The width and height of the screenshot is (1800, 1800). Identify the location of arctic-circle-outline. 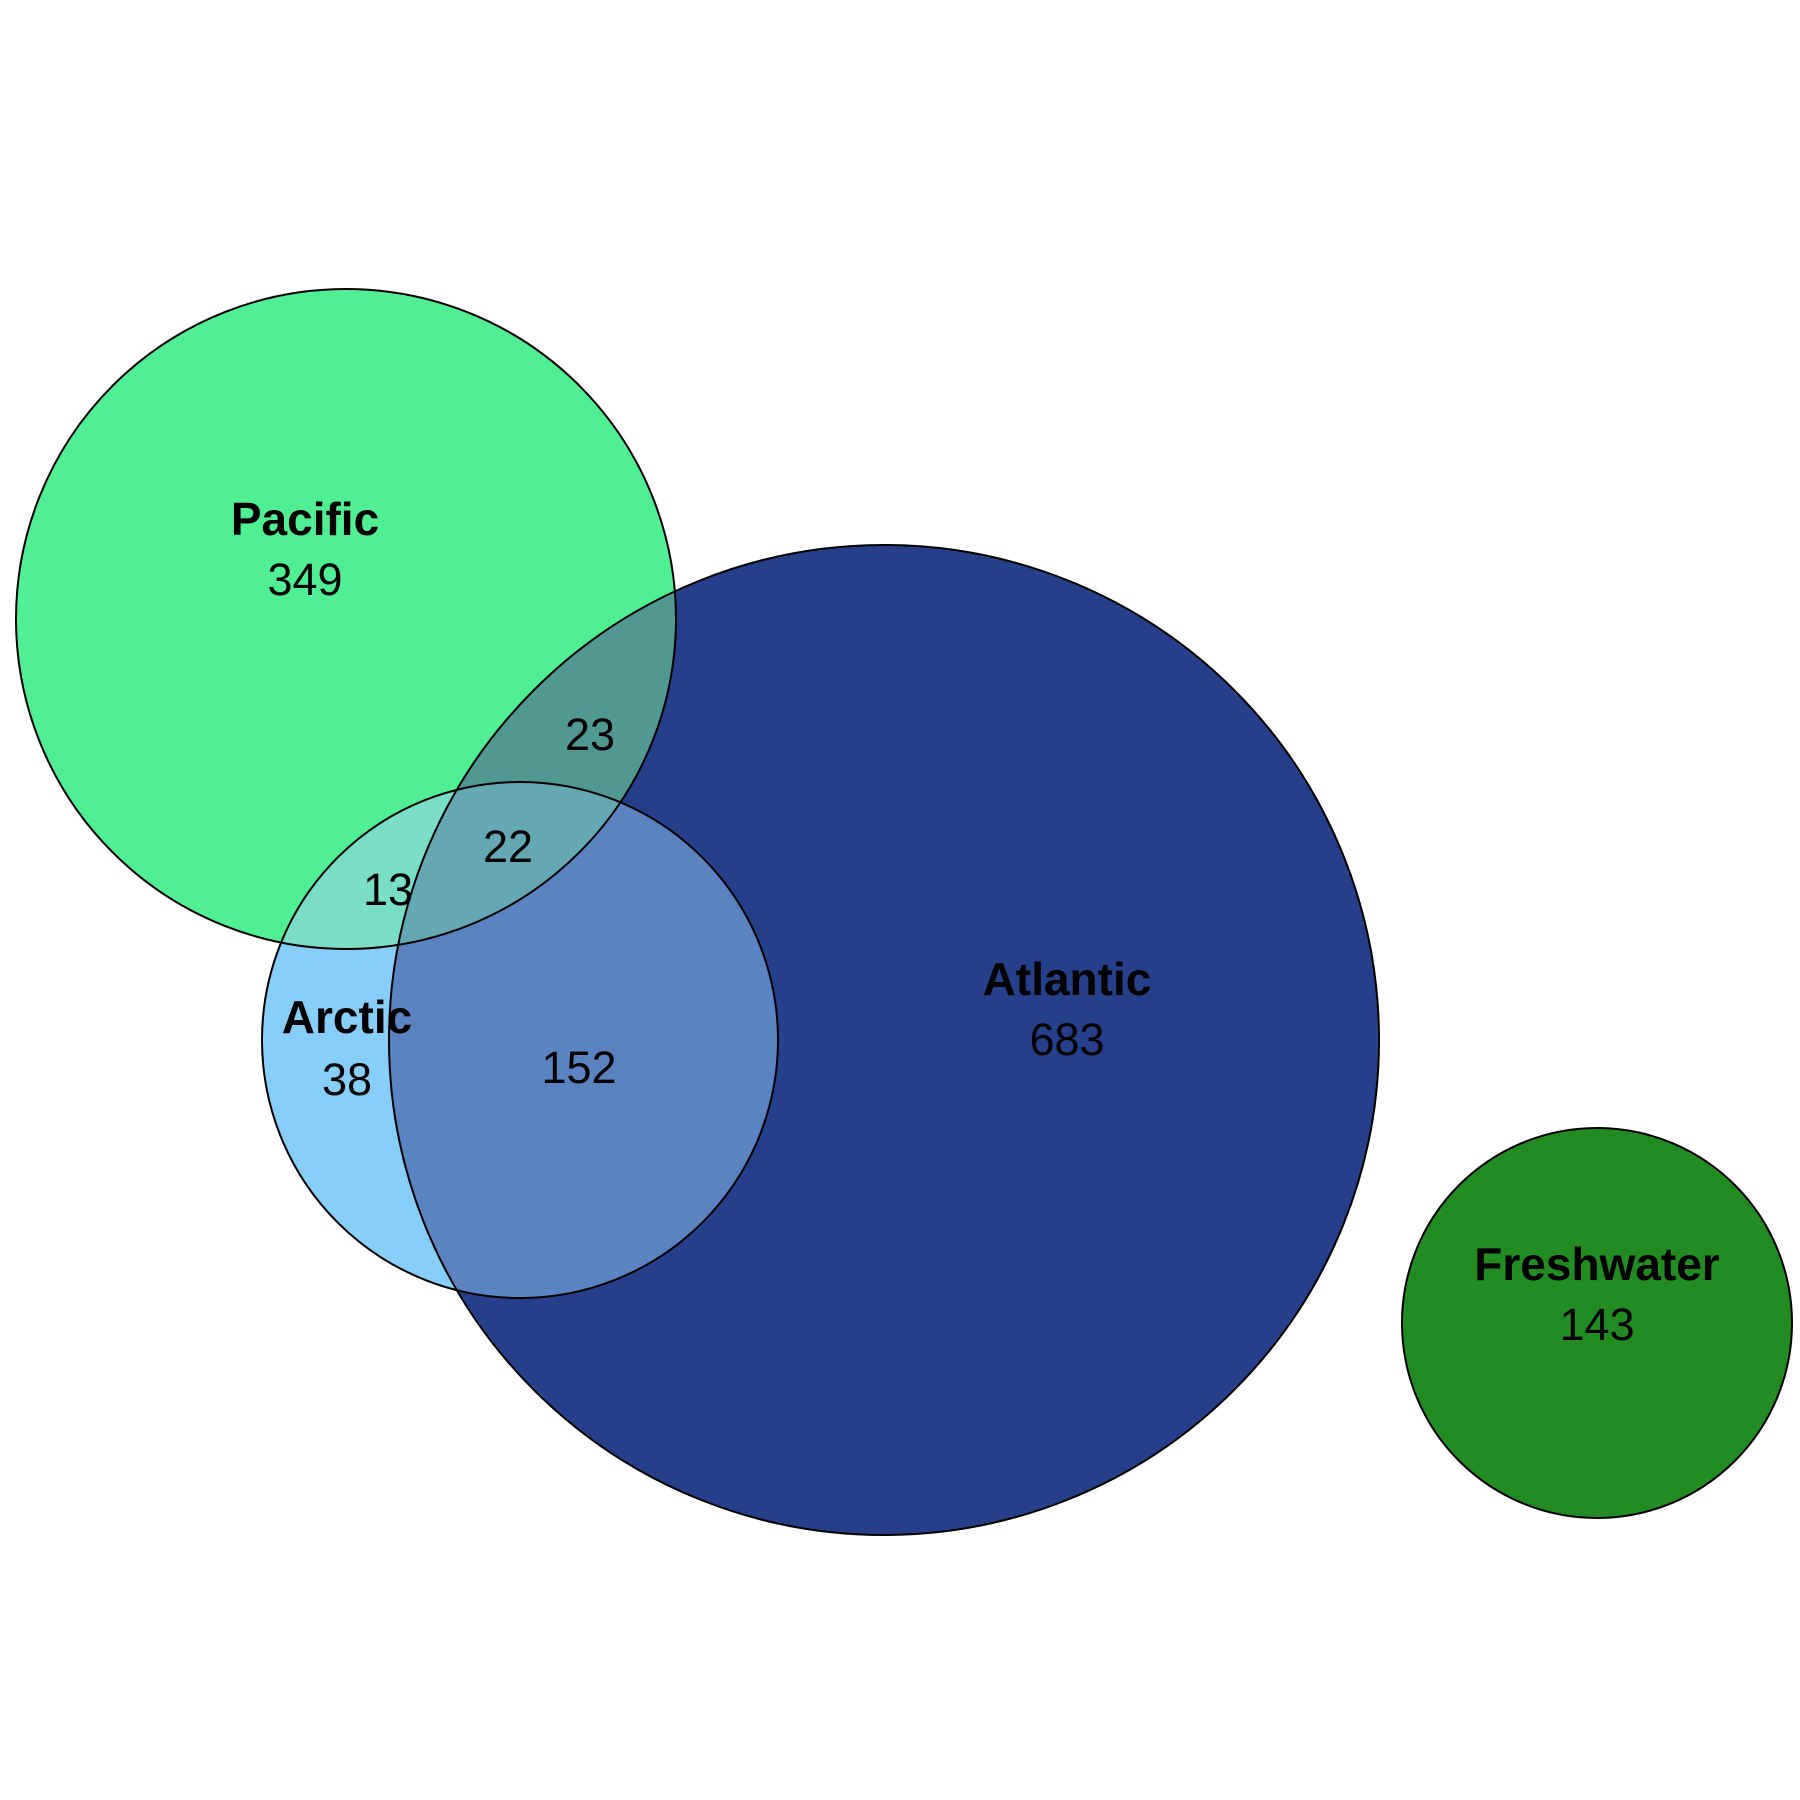
(520, 1040).